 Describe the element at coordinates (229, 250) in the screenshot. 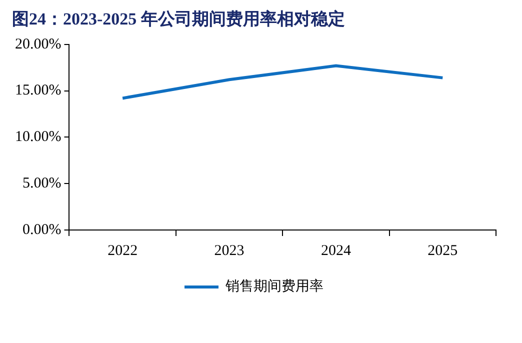

I see `x-tick-label: 2023` at that location.